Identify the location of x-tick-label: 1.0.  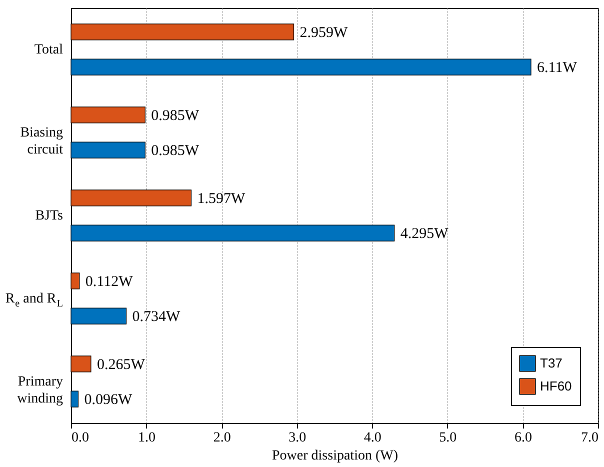
(147, 438).